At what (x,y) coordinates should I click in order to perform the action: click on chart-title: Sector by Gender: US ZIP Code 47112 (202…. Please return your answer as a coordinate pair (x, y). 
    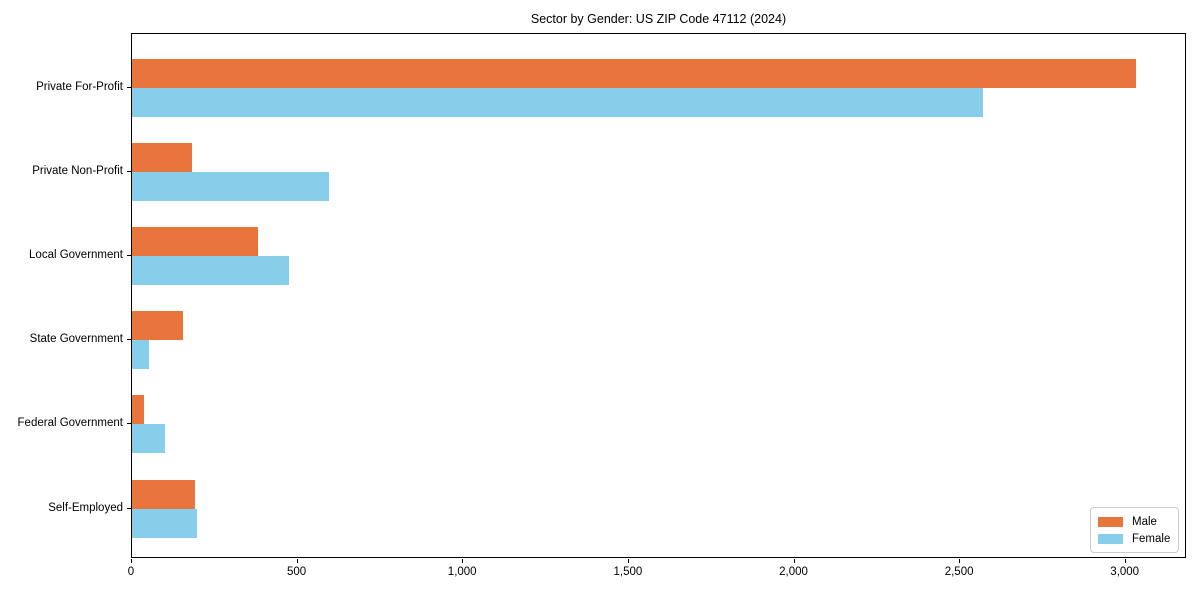
    Looking at the image, I should click on (658, 19).